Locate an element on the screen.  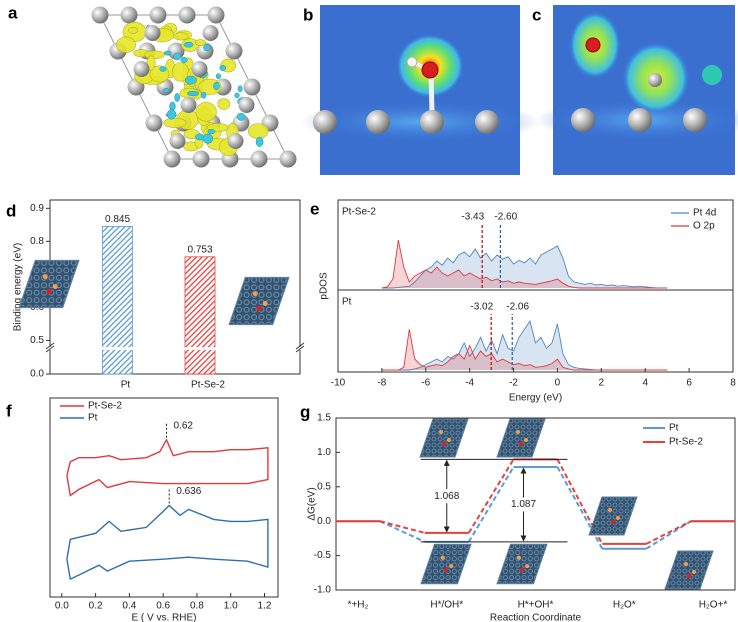
x-axis-title: E ( V vs. RHE) is located at coordinates (163, 617).